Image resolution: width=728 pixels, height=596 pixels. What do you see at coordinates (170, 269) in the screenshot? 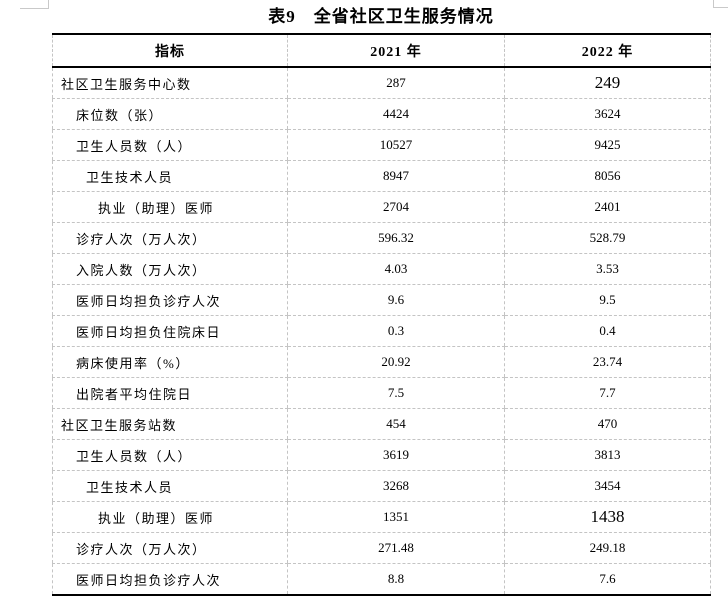
I see `indicator-cell: 入院人数（万人次）` at bounding box center [170, 269].